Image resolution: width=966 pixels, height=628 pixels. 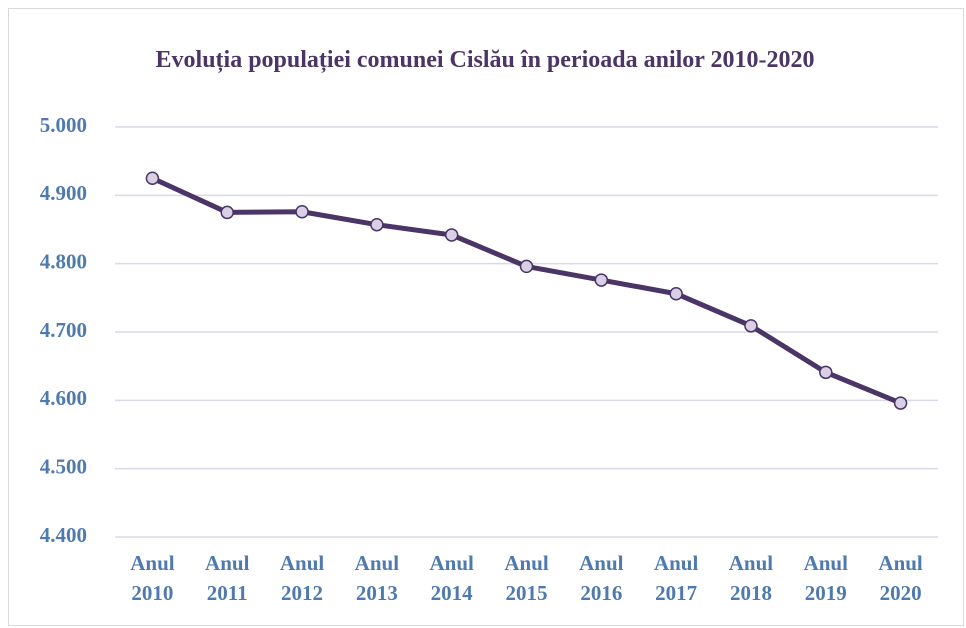 I want to click on y-tick-label: 4.500, so click(x=63, y=466).